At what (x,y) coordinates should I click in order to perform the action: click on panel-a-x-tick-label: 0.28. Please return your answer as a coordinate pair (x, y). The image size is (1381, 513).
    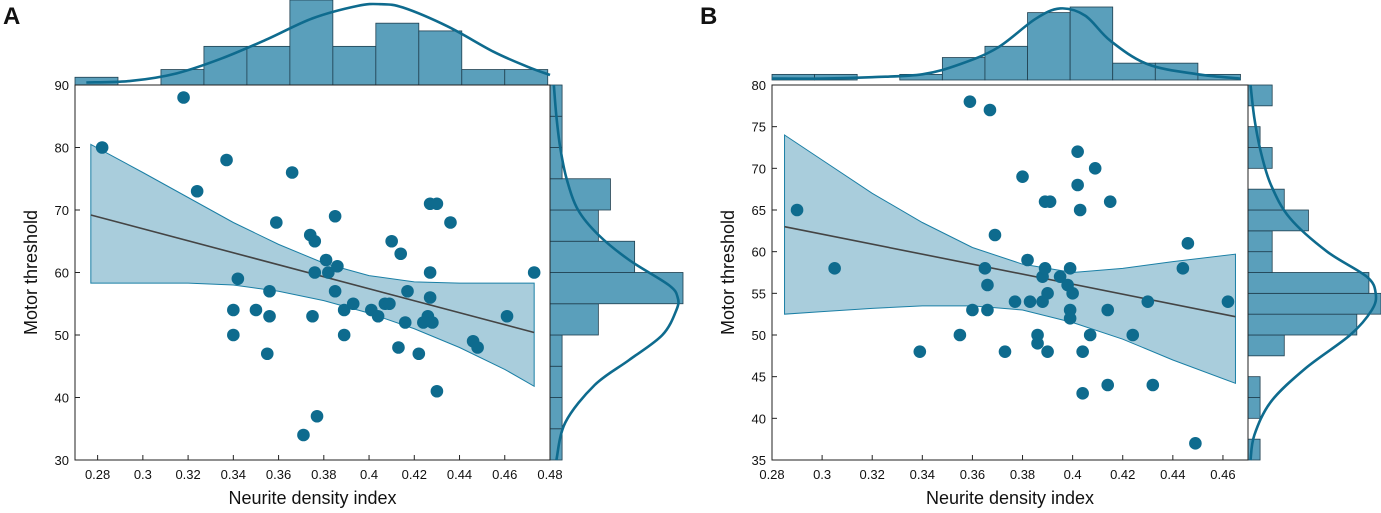
    Looking at the image, I should click on (97, 474).